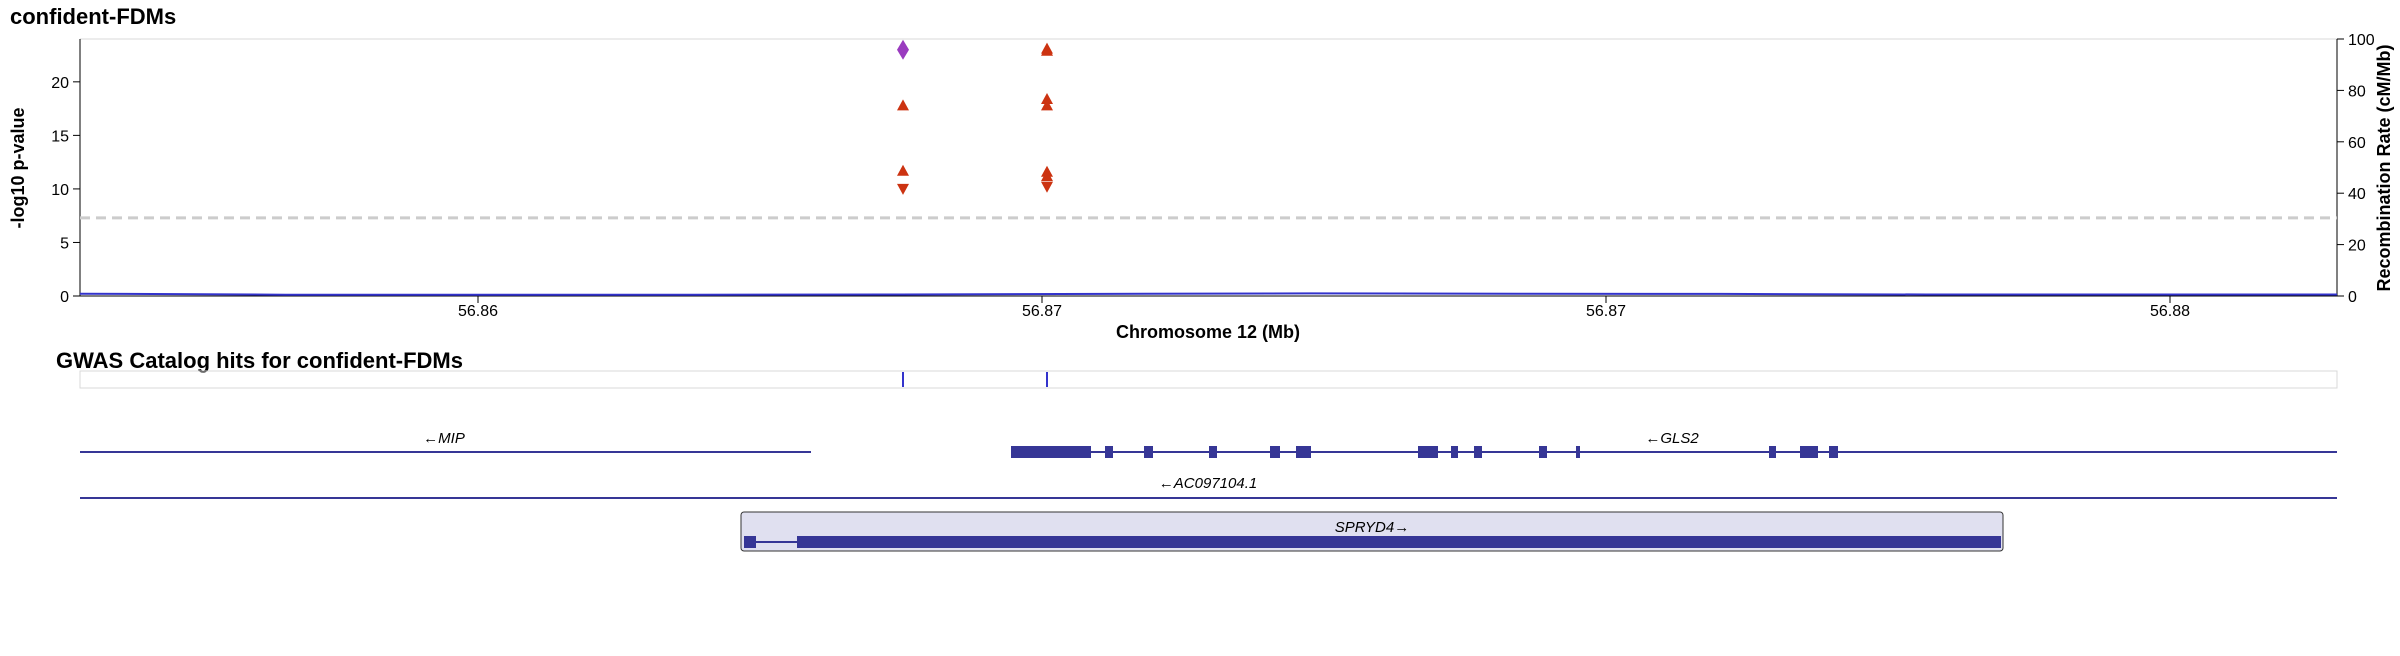 Image resolution: width=2400 pixels, height=656 pixels. I want to click on gene-spryd4: SPRYD4→, so click(1372, 531).